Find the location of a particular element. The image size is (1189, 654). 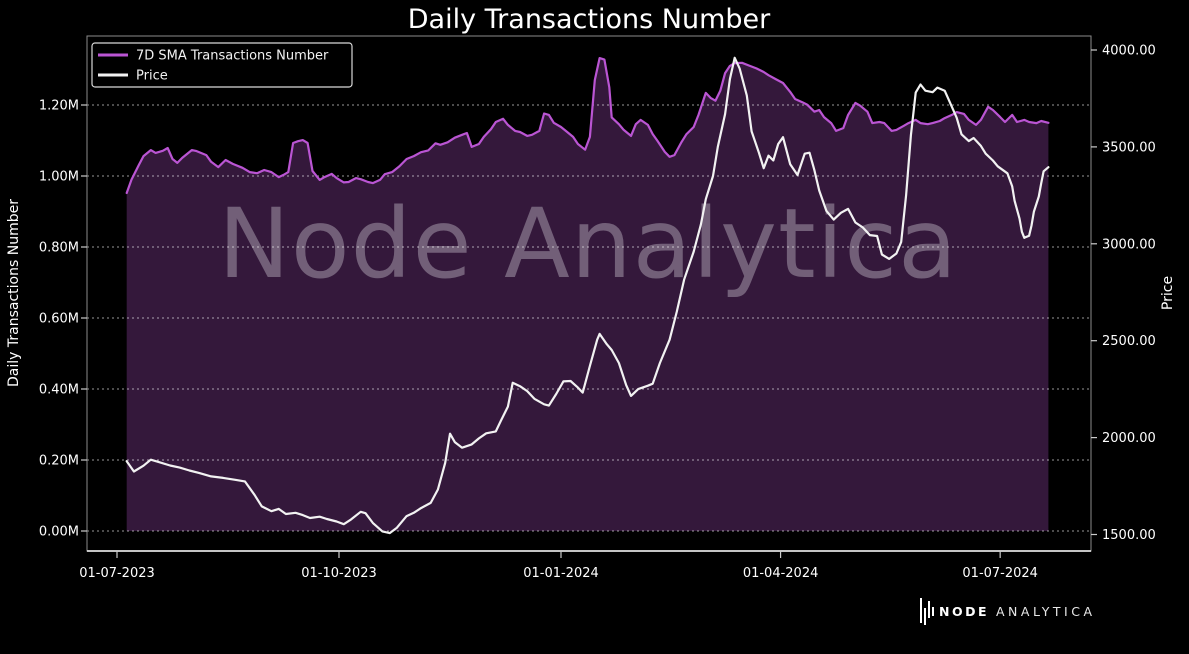

watermark-text: Node Analytica is located at coordinates (588, 244).